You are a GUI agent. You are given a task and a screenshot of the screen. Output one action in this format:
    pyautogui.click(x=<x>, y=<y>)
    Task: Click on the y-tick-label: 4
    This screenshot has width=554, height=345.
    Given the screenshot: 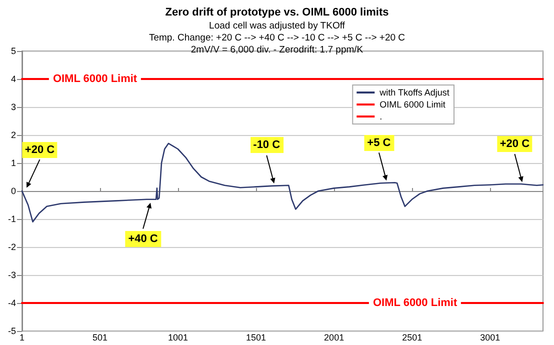 What is the action you would take?
    pyautogui.click(x=13, y=79)
    